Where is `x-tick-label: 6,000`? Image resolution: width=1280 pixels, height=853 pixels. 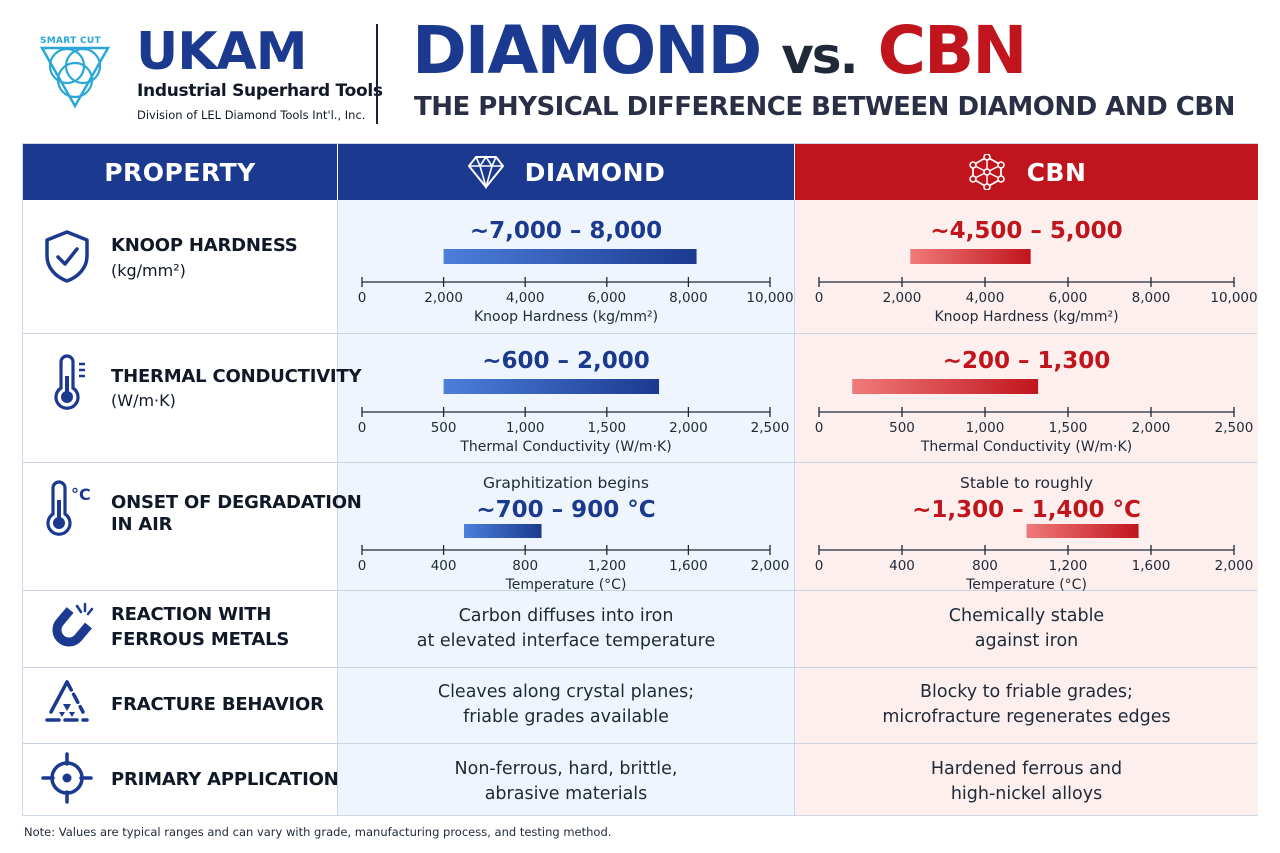
x-tick-label: 6,000 is located at coordinates (1068, 298).